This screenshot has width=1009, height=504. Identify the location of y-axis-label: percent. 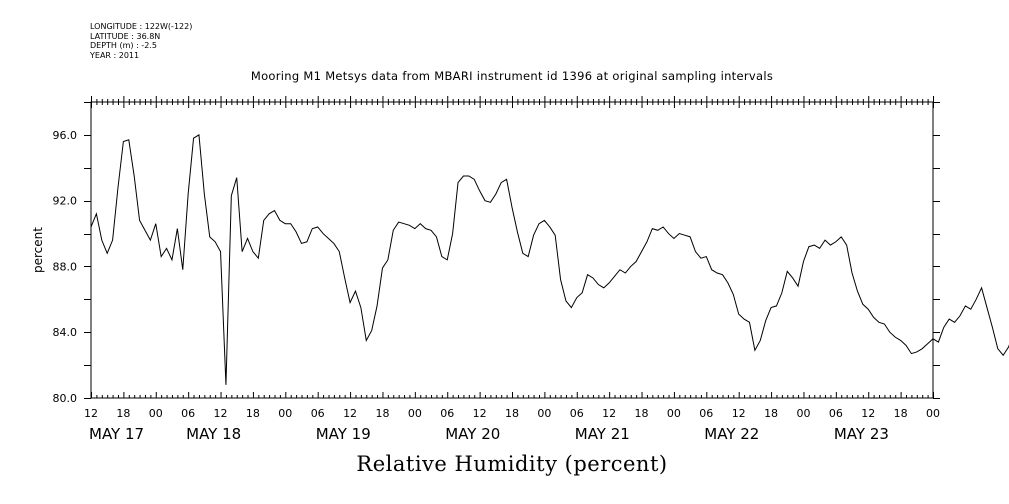
(38, 250).